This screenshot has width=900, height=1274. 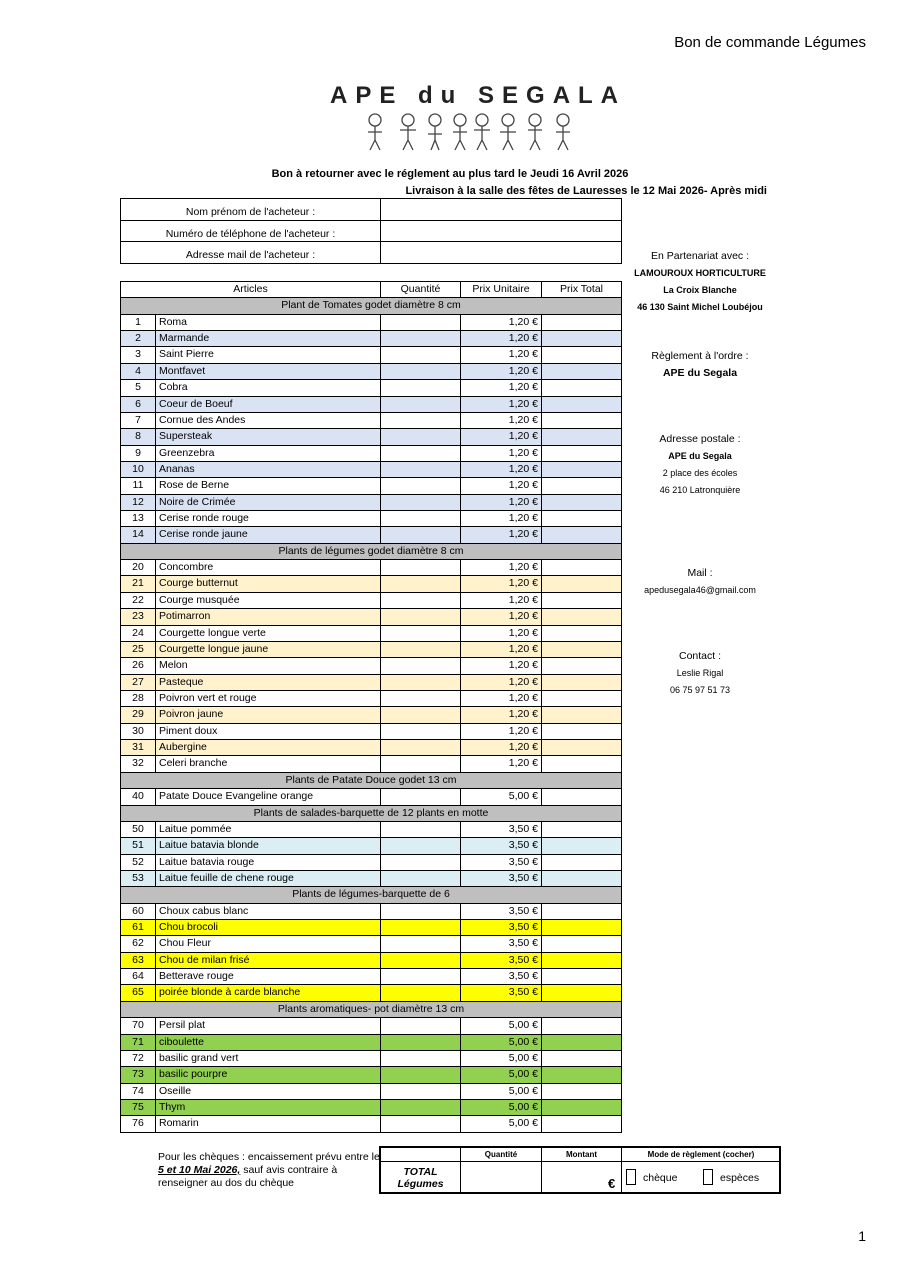 What do you see at coordinates (581, 290) in the screenshot?
I see `column-header: Prix Total` at bounding box center [581, 290].